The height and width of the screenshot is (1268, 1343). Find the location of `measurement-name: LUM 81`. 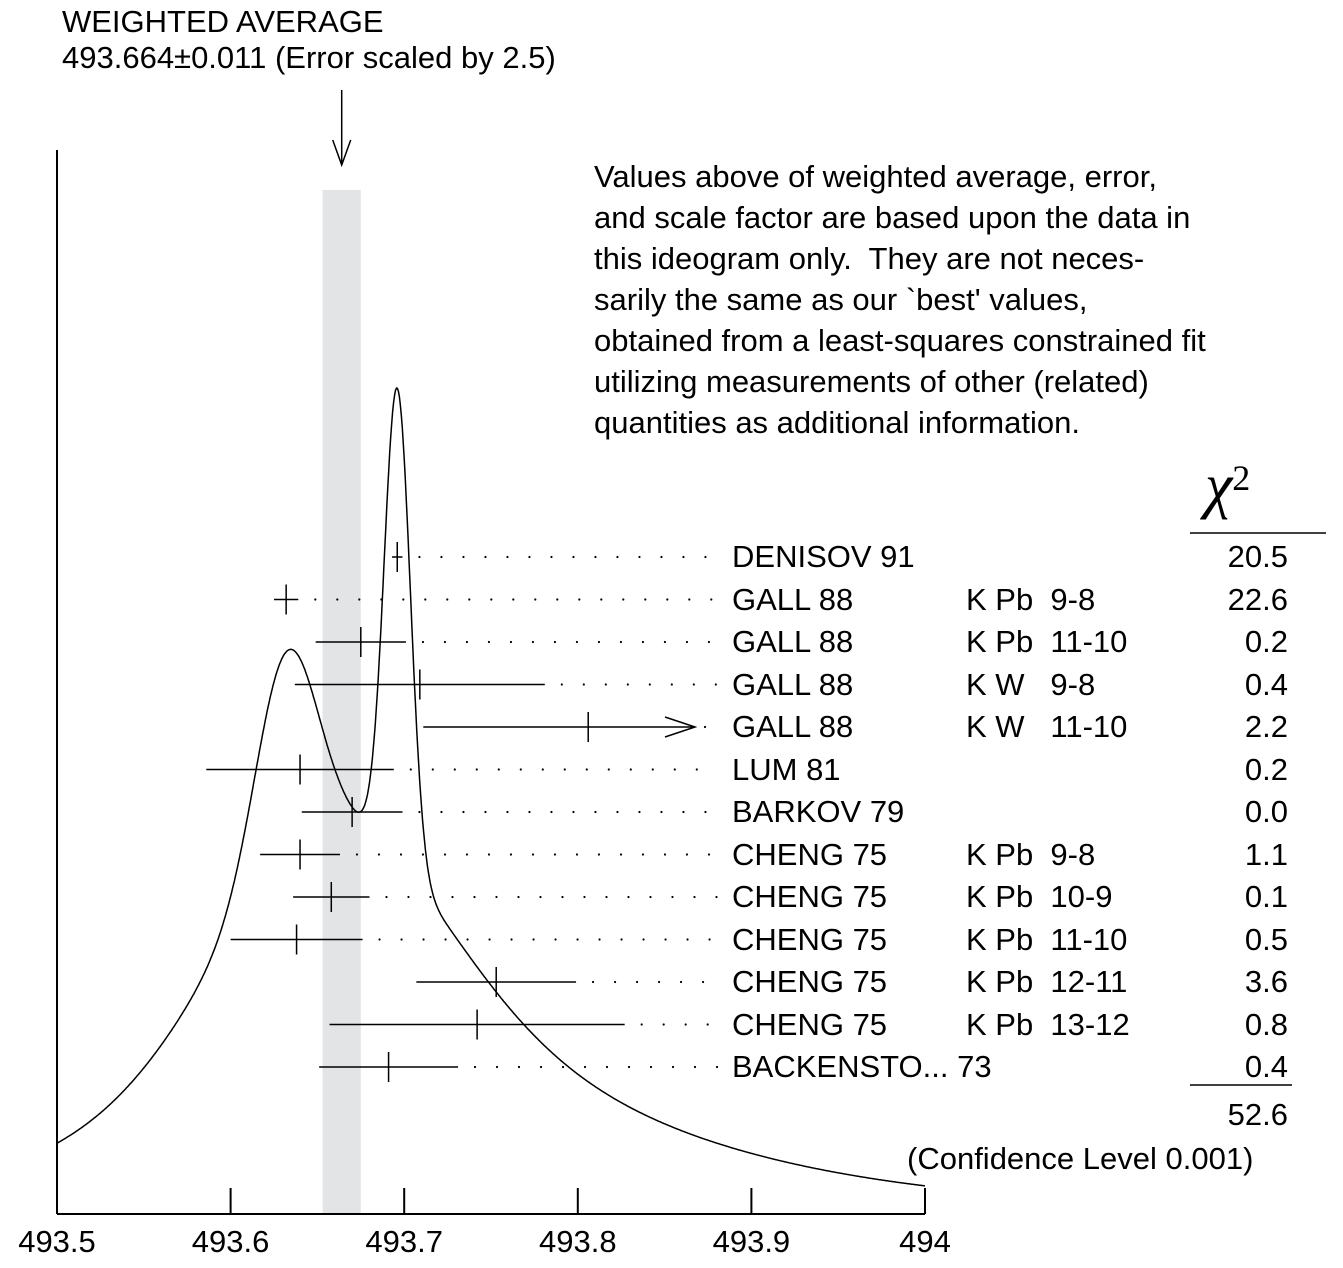

measurement-name: LUM 81 is located at coordinates (786, 769).